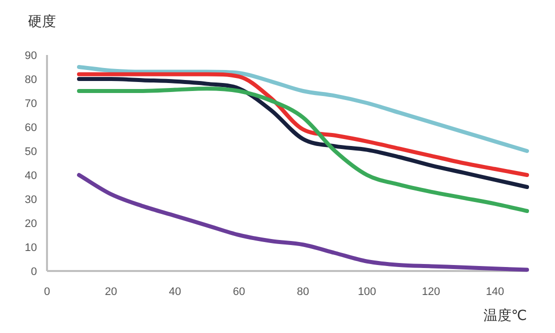 This screenshot has height=333, width=555. Describe the element at coordinates (30, 104) in the screenshot. I see `y-tick-label: 70` at that location.